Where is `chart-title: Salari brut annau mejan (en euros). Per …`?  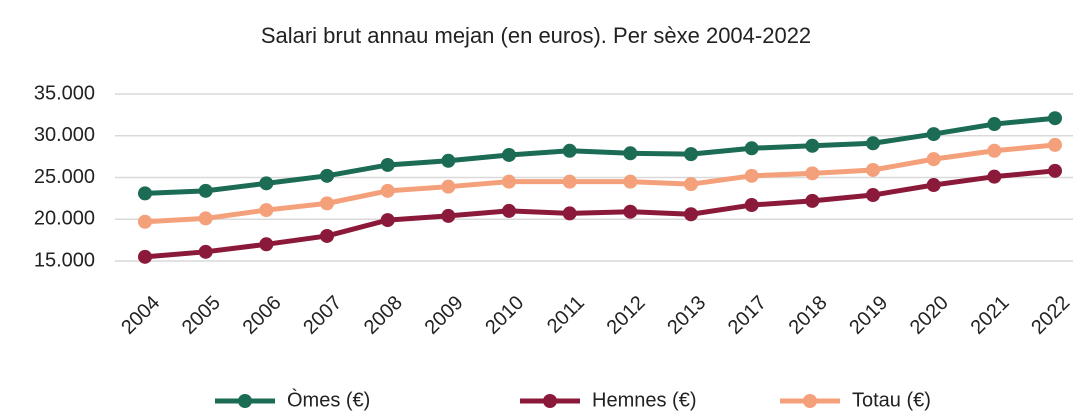 chart-title: Salari brut annau mejan (en euros). Per … is located at coordinates (536, 35).